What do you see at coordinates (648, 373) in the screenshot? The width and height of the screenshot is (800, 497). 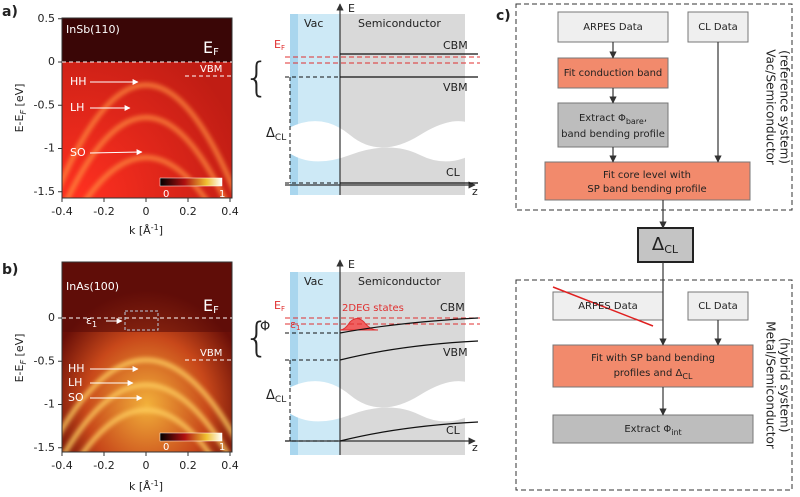 I see `text-part: profiles and Δ` at bounding box center [648, 373].